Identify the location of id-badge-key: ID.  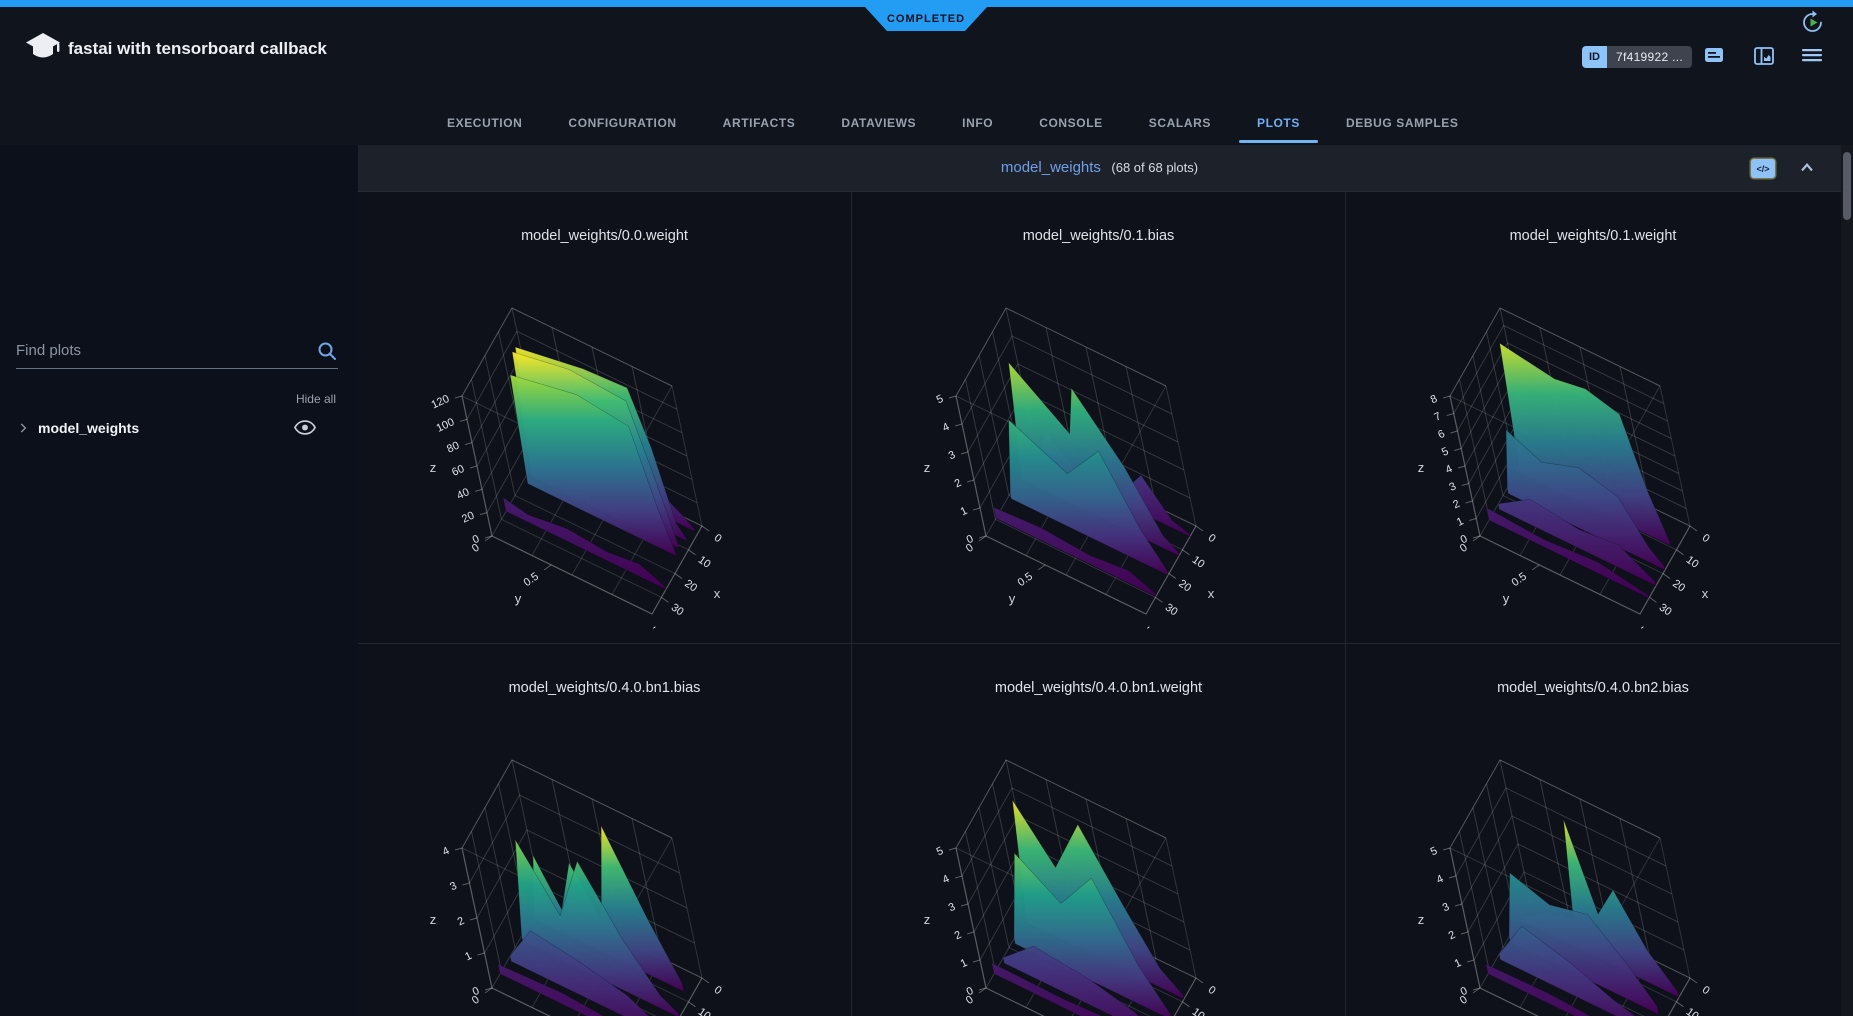
(1594, 57).